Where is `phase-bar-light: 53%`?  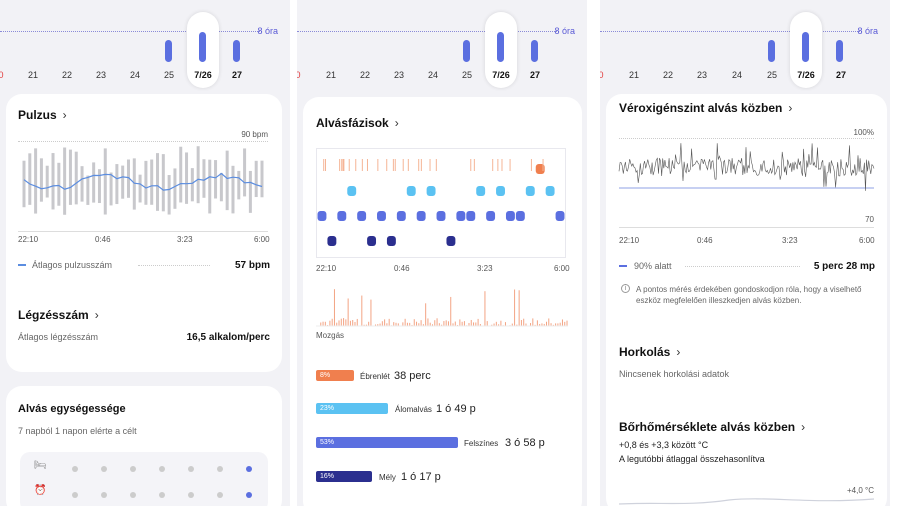 phase-bar-light: 53% is located at coordinates (387, 442).